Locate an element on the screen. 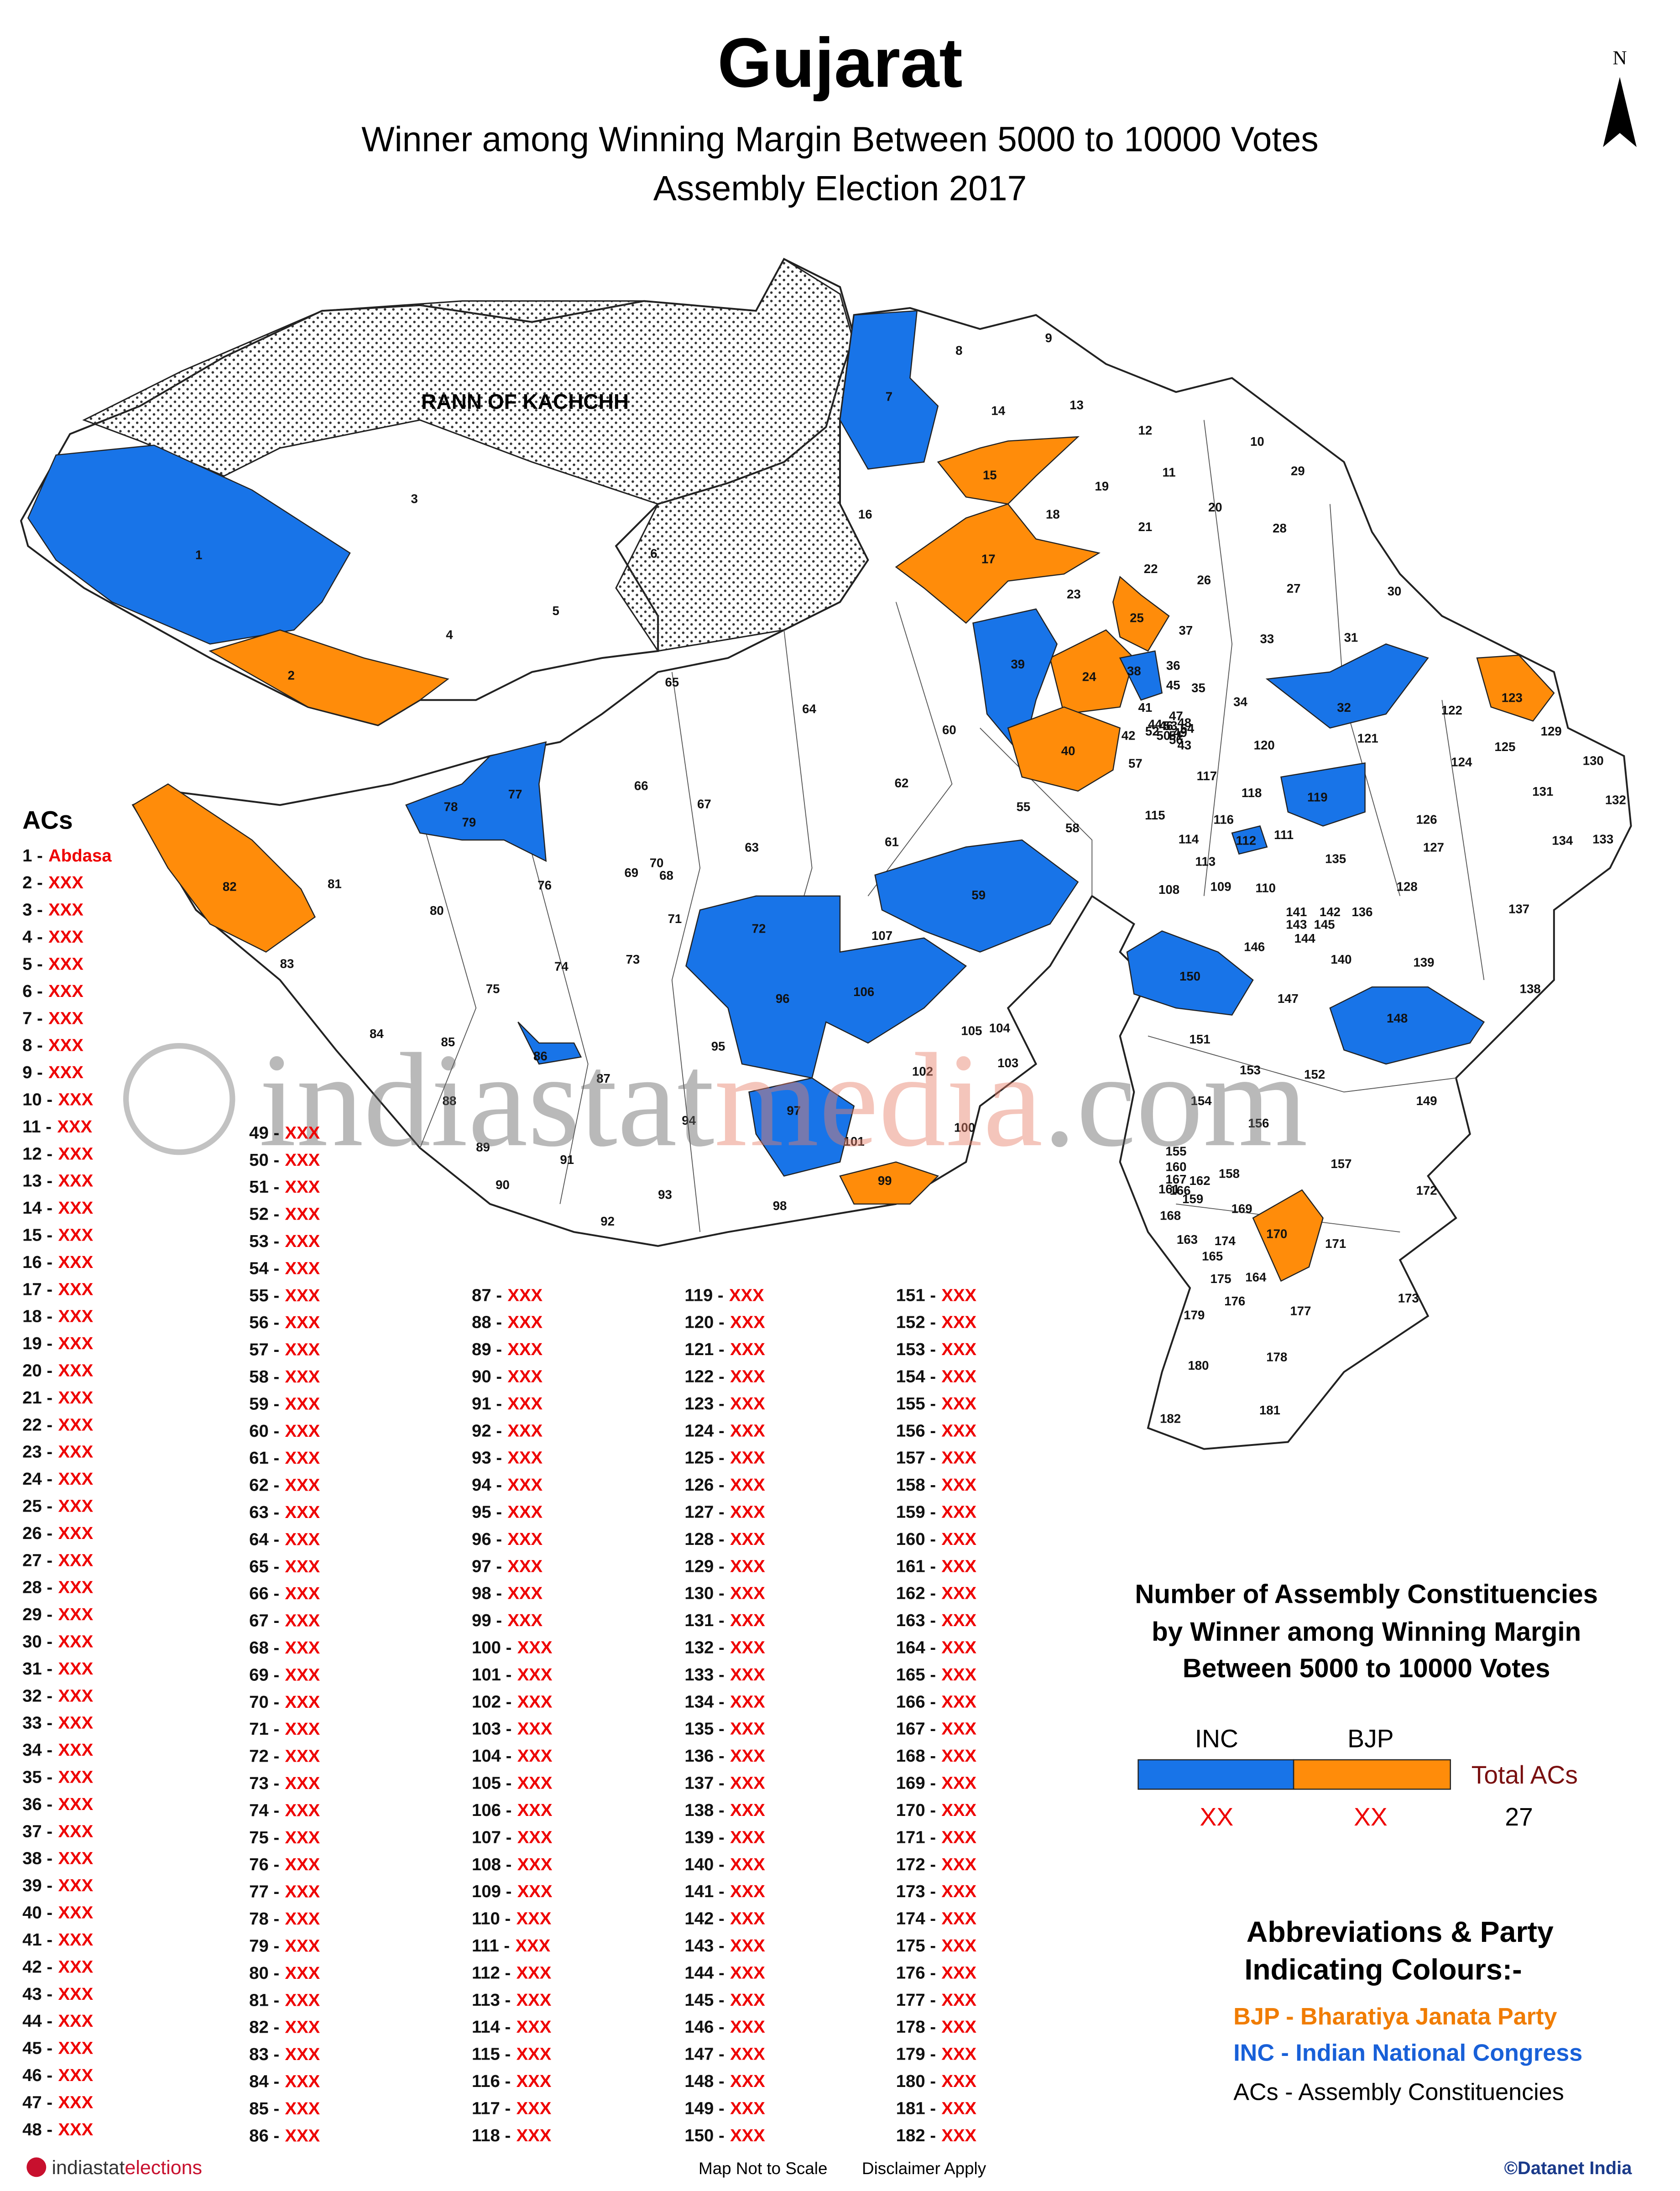 The image size is (1680, 2191). ac-entry: 7 - XXX is located at coordinates (53, 1018).